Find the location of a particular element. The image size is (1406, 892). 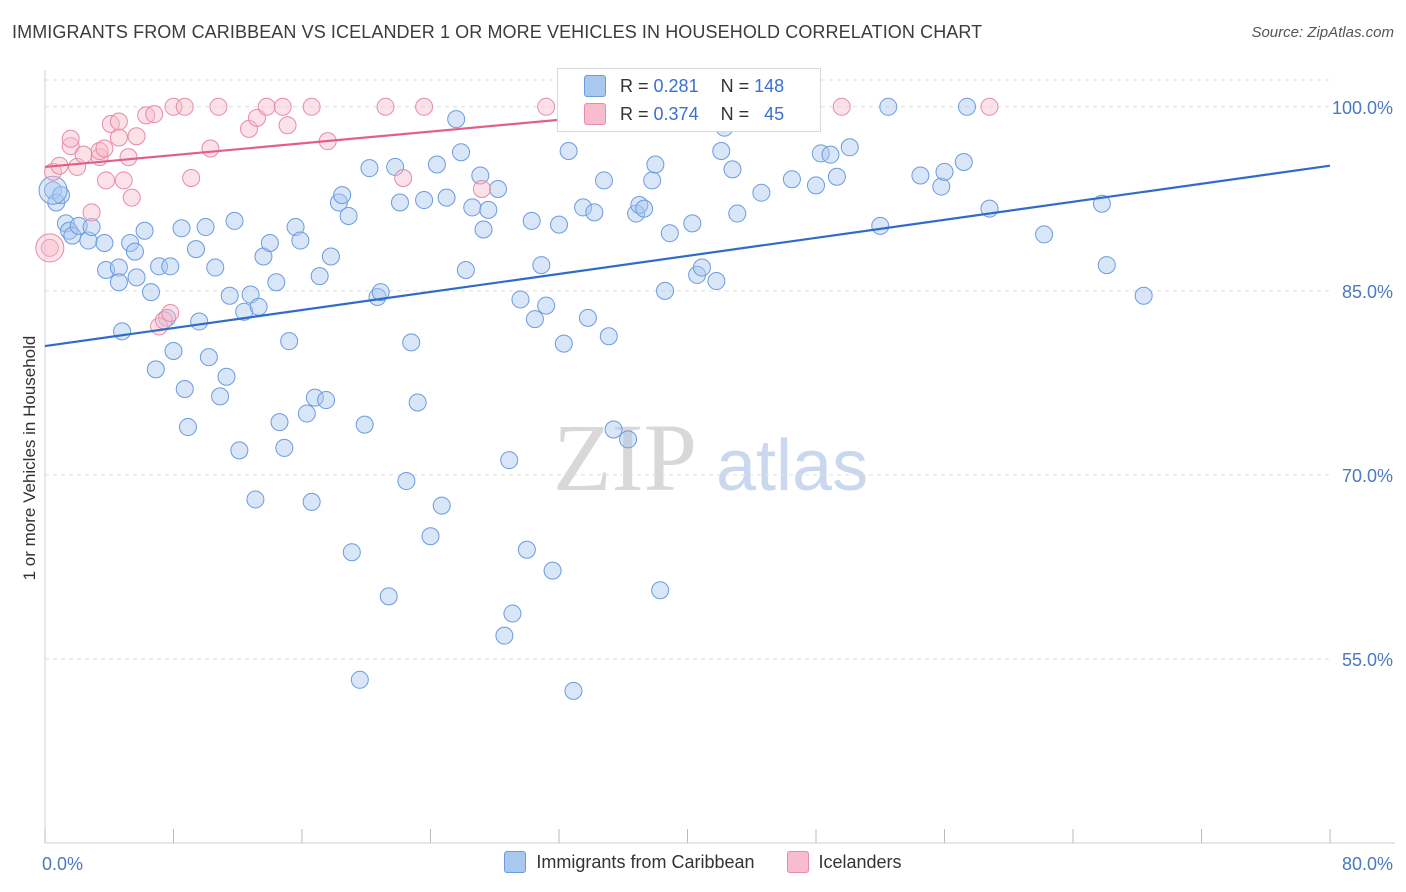

stats-swatch-blue is located at coordinates (595, 86).